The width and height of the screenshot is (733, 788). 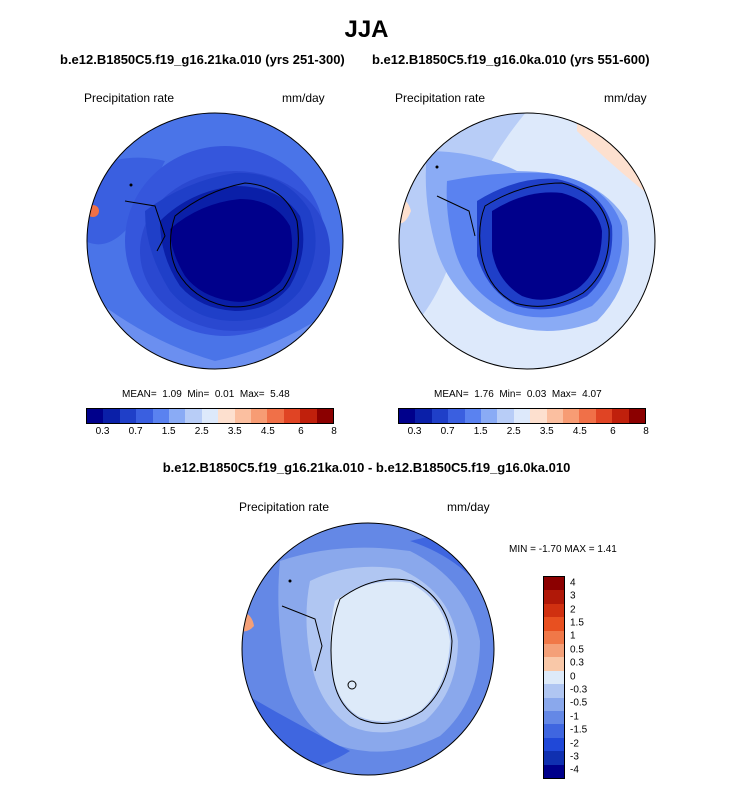 I want to click on difference-colorbar-tick-label: 0.3, so click(x=577, y=663).